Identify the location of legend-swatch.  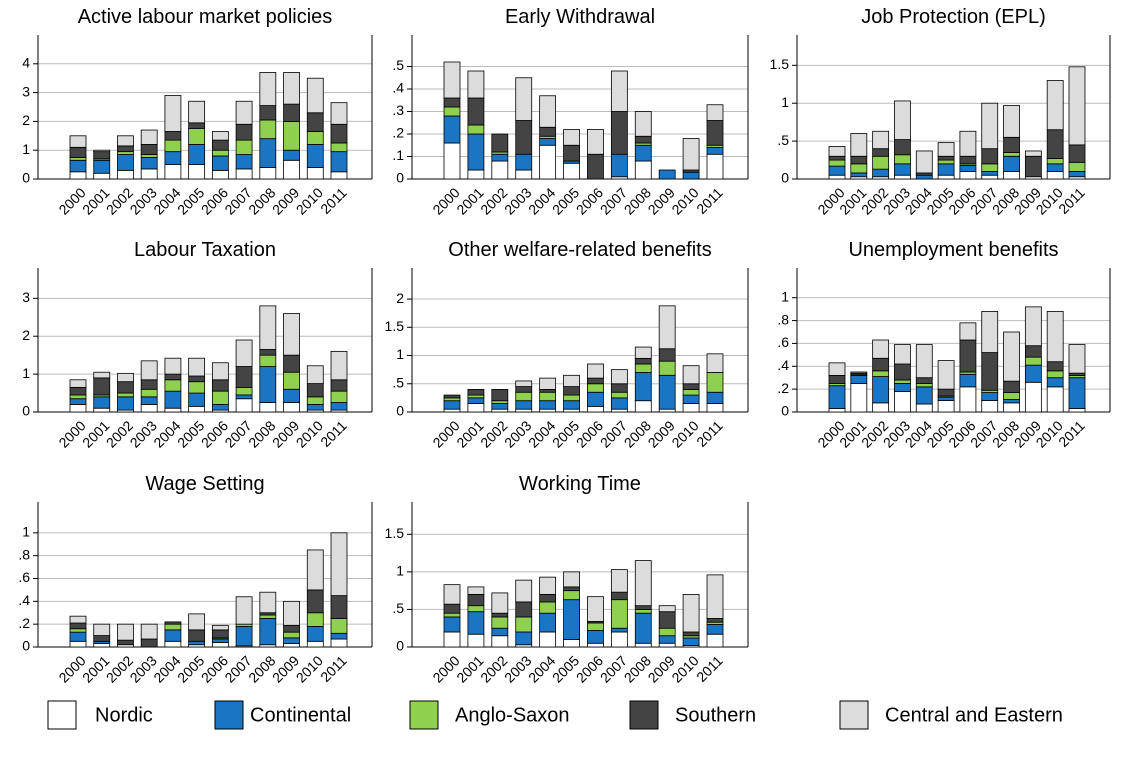
(229, 715).